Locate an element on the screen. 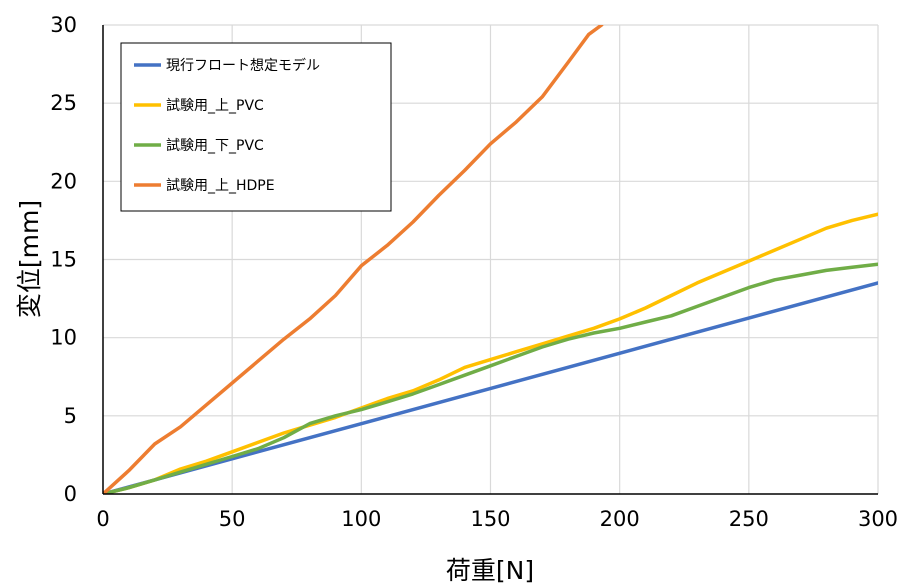 The width and height of the screenshot is (905, 585). y-tick-labels: 0 5 10 15 20 25 30 is located at coordinates (63, 259).